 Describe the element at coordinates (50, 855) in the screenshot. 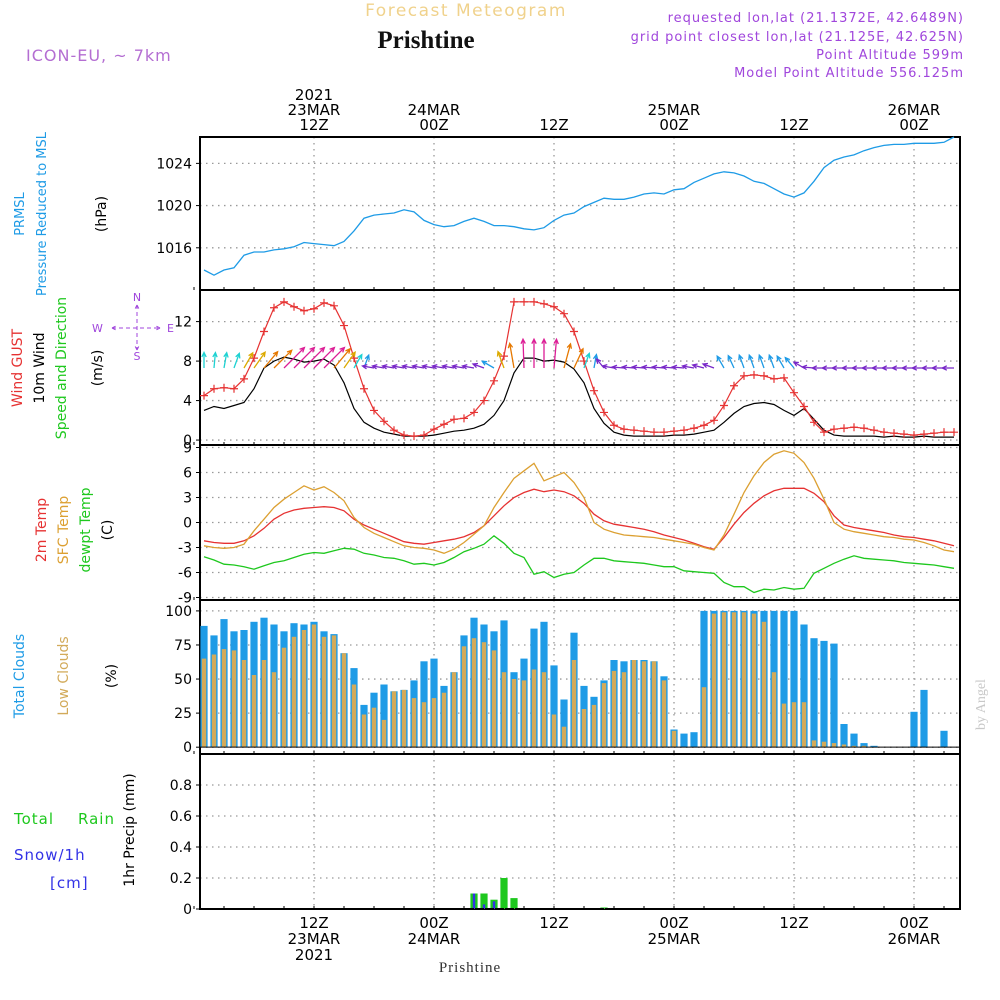

I see `legend-snow: Snow/1h` at that location.